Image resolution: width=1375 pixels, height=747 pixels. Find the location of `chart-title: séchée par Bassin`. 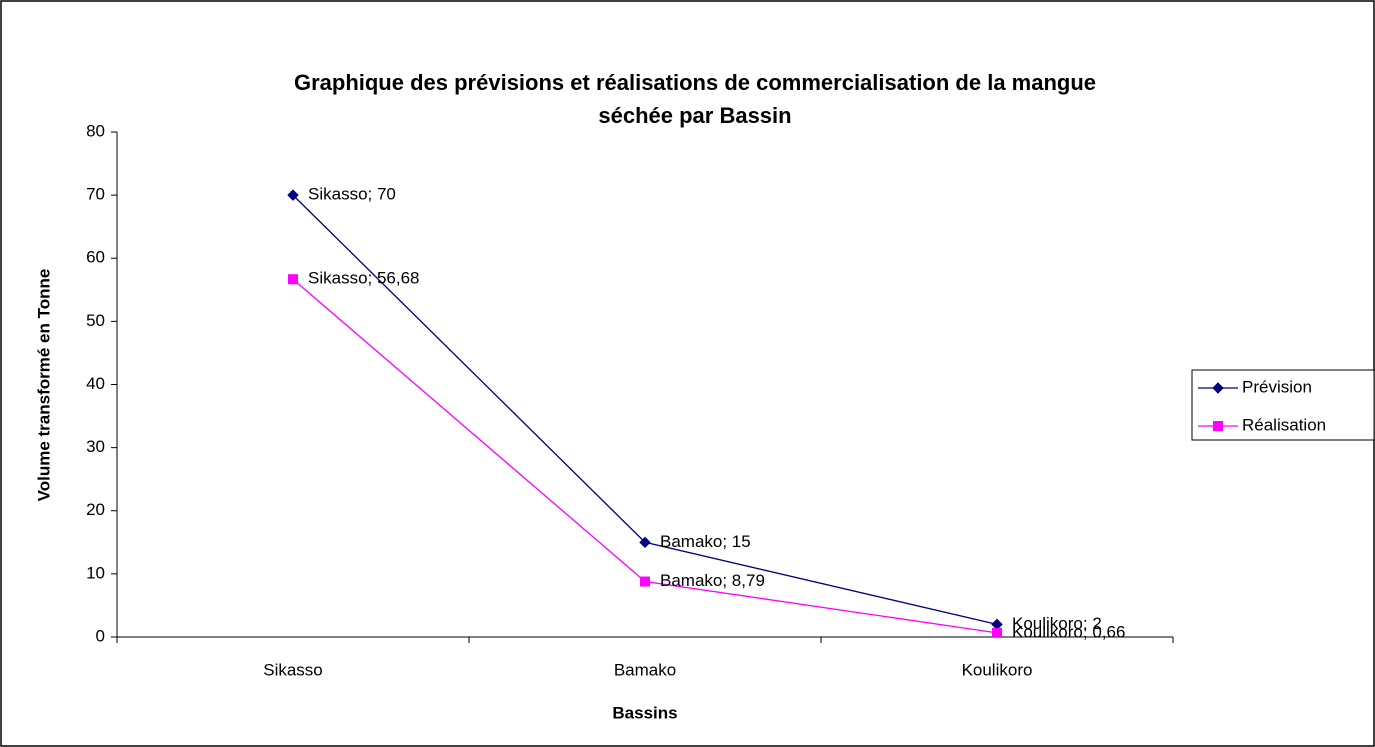

chart-title: séchée par Bassin is located at coordinates (694, 115).